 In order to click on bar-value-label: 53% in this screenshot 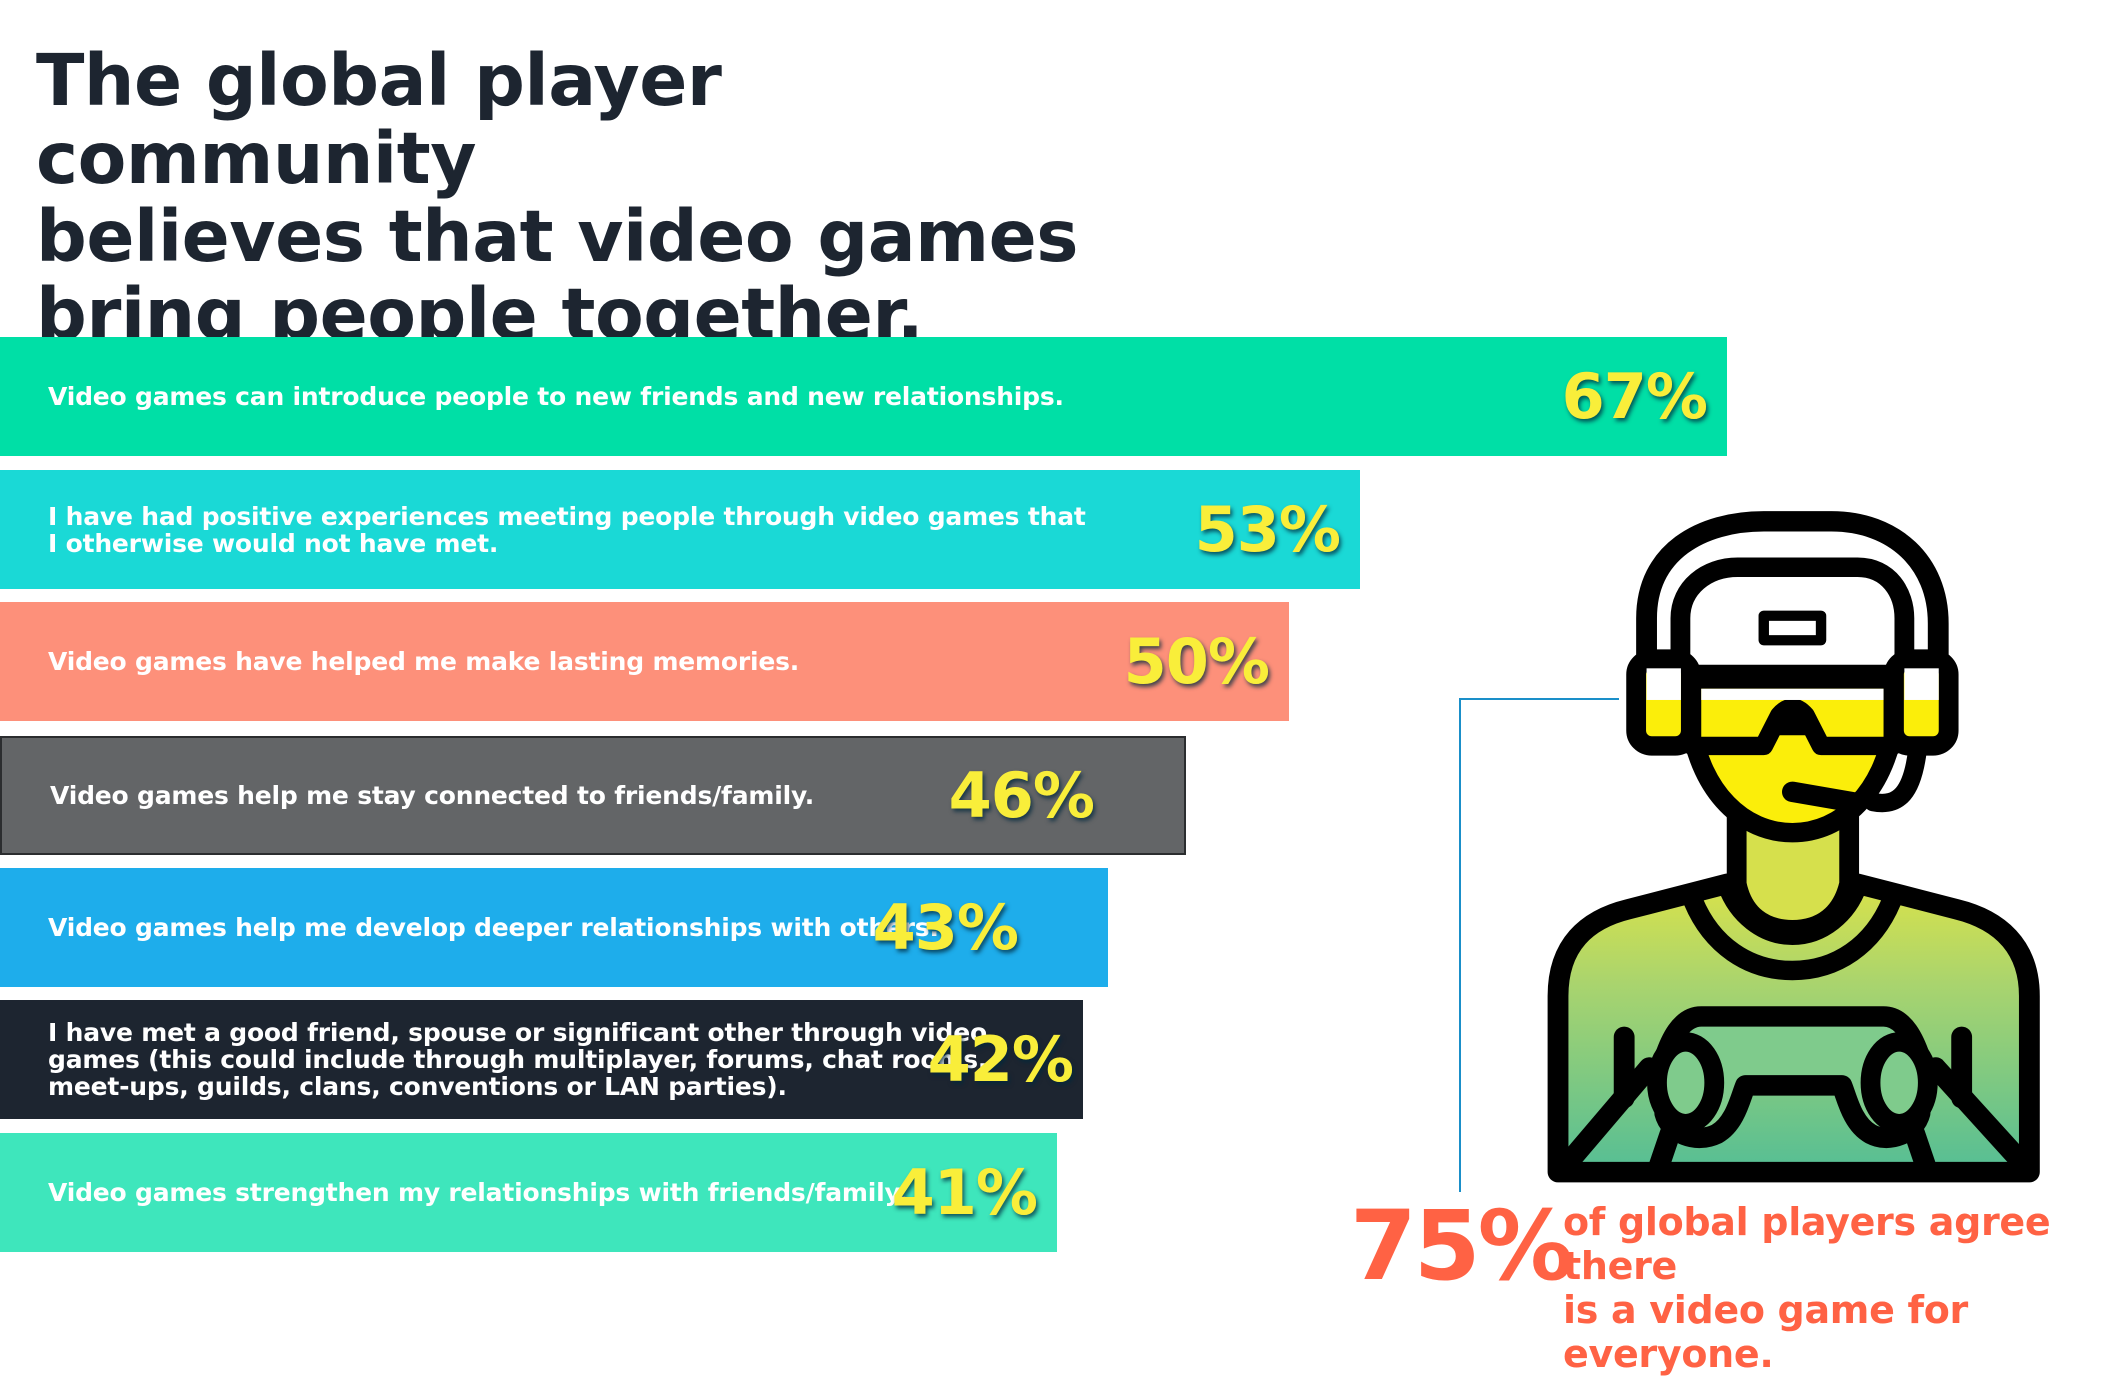, I will do `click(1267, 529)`.